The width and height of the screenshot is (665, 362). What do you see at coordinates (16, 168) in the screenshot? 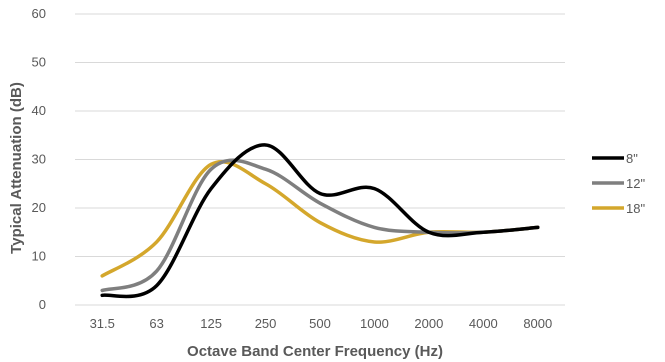
I see `y-axis-title: Typical Attenuation (dB)` at bounding box center [16, 168].